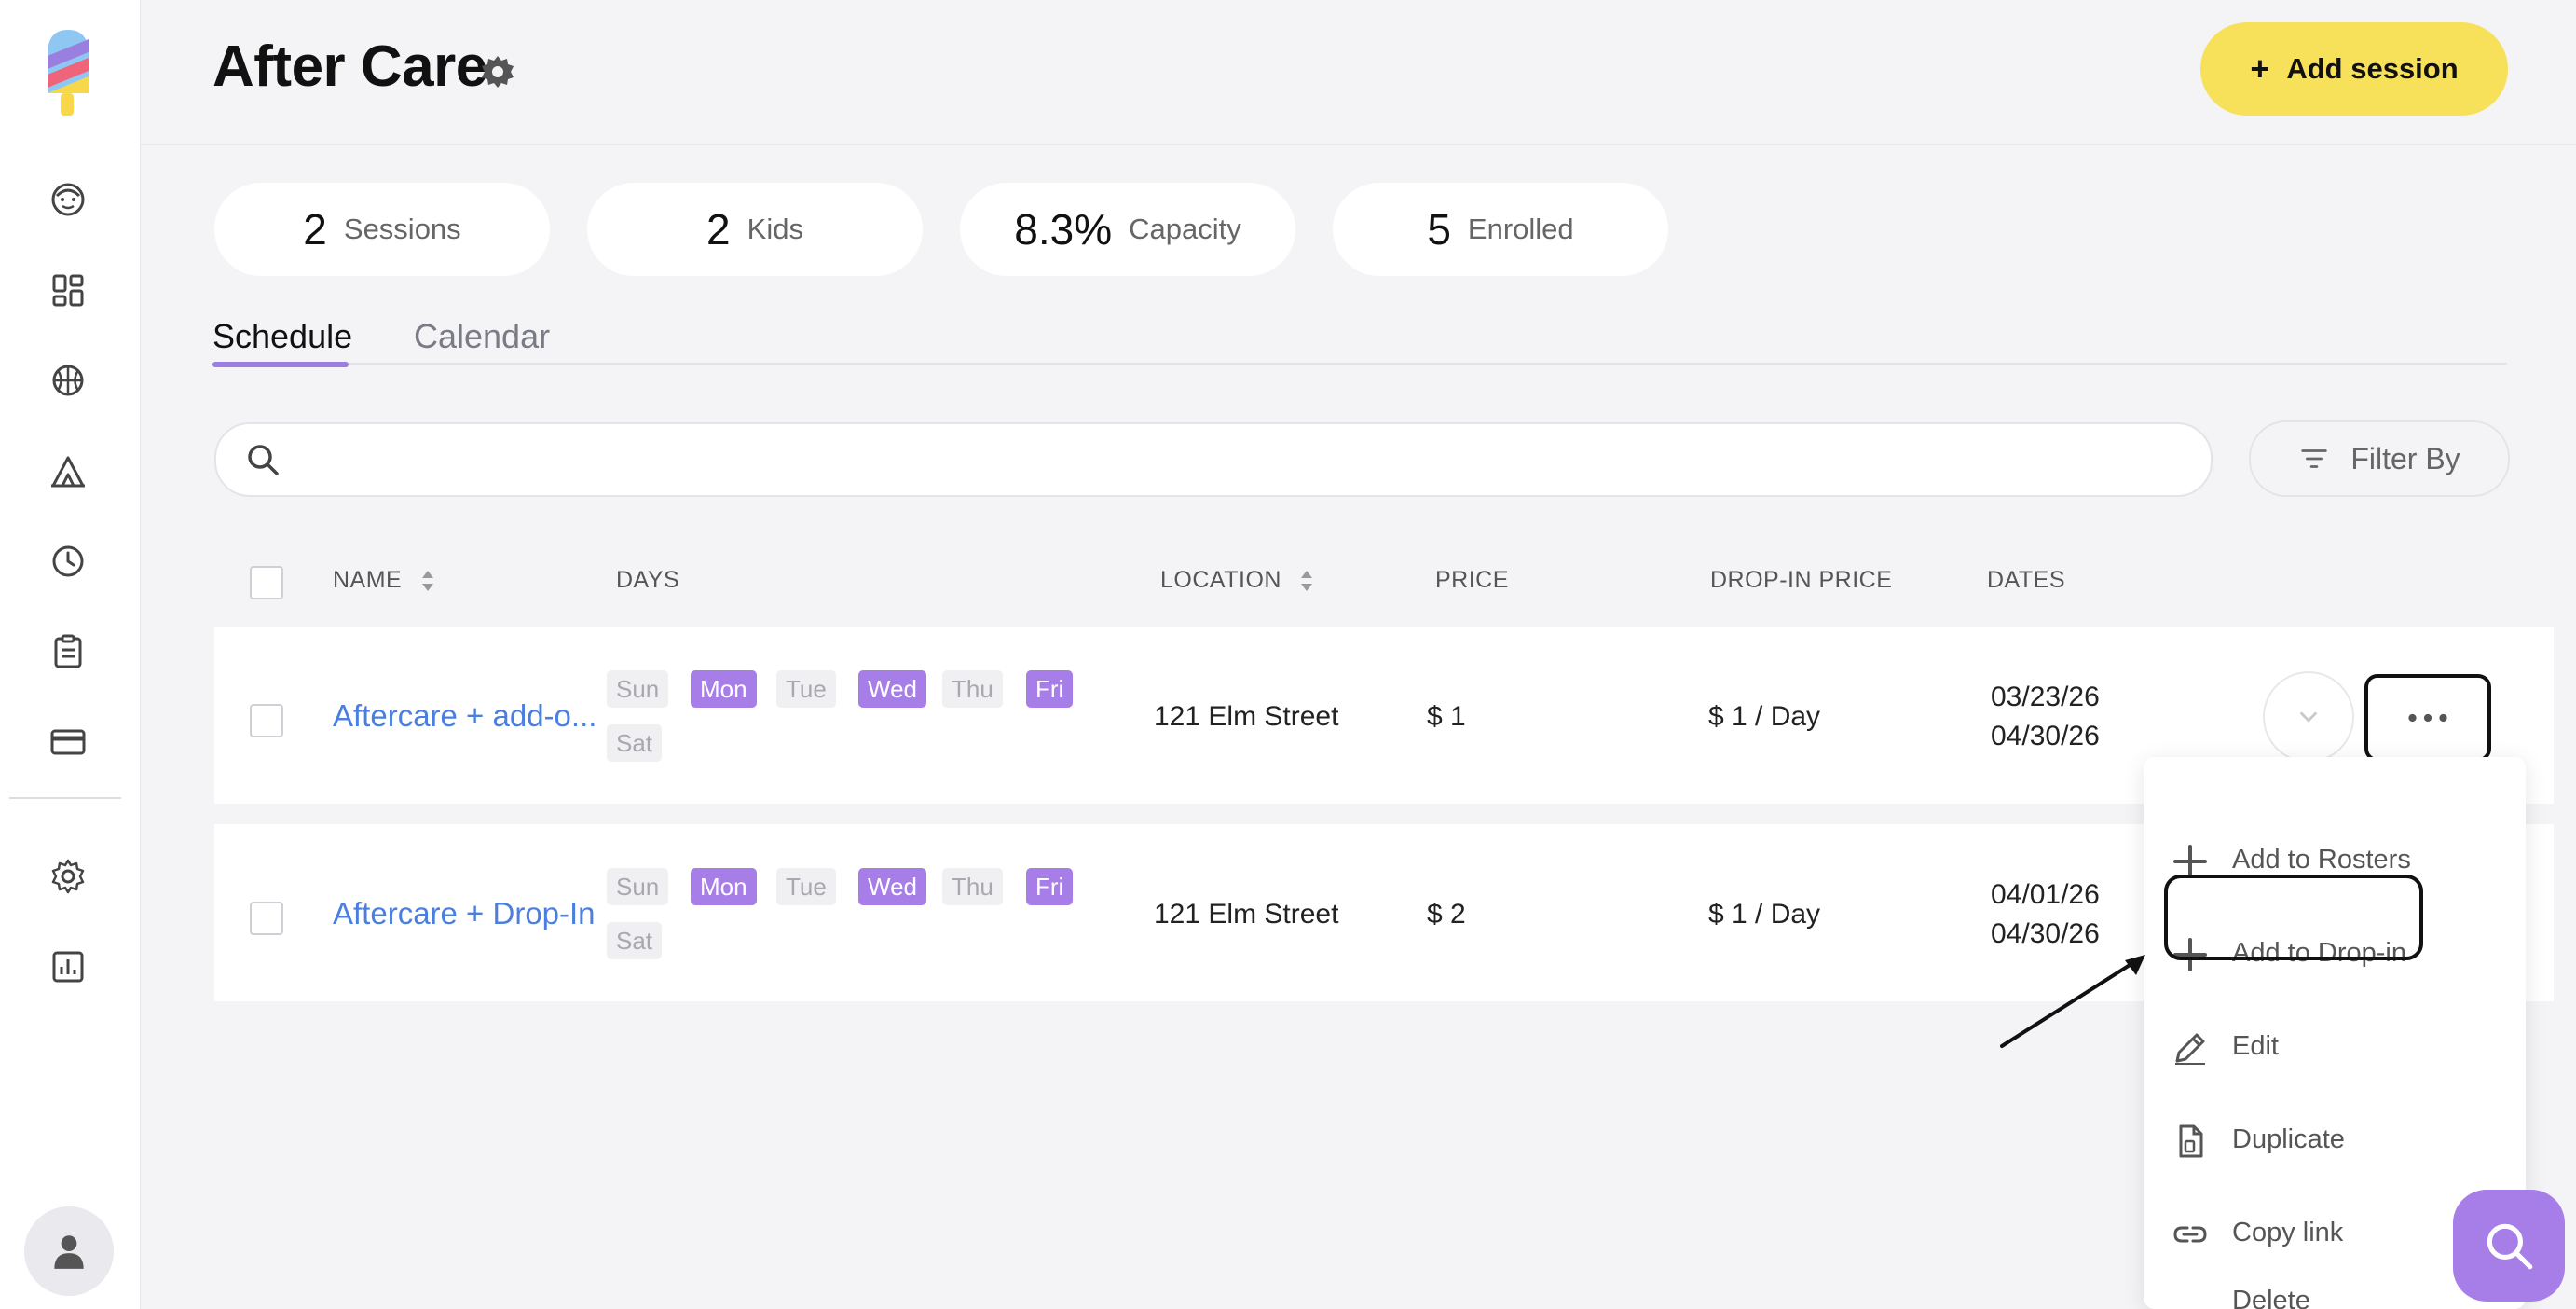  I want to click on active-tab-indicator, so click(280, 364).